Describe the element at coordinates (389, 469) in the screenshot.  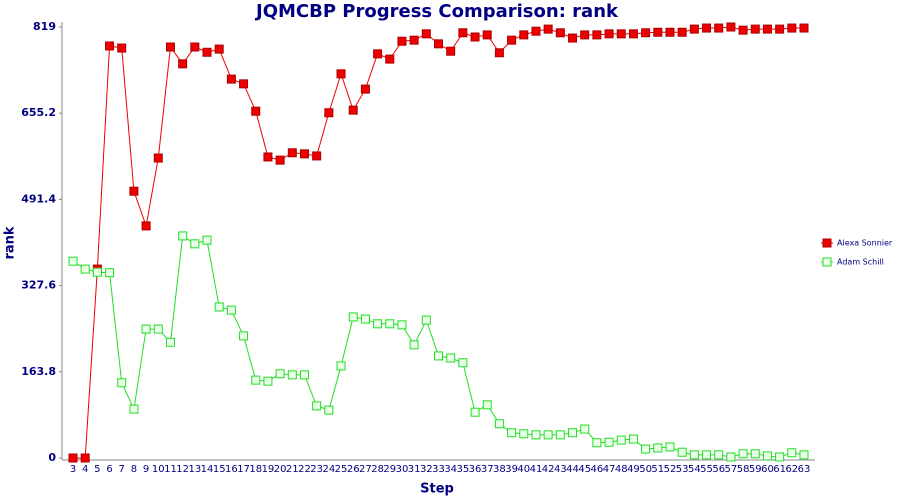
I see `x-tick-label: 29` at that location.